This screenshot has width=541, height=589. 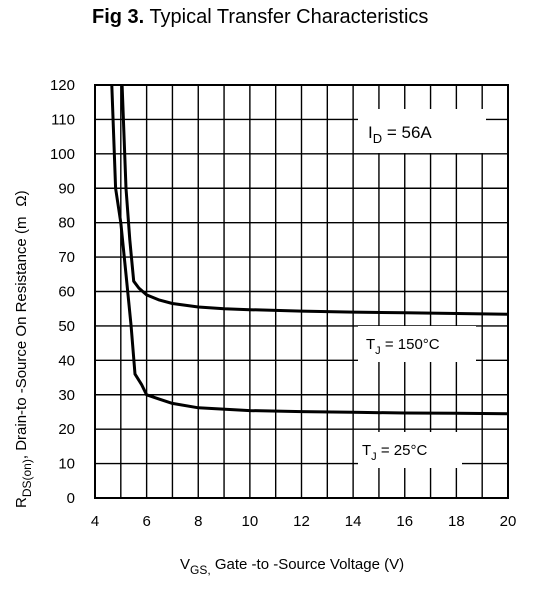 What do you see at coordinates (66, 360) in the screenshot?
I see `y-tick-label: 40` at bounding box center [66, 360].